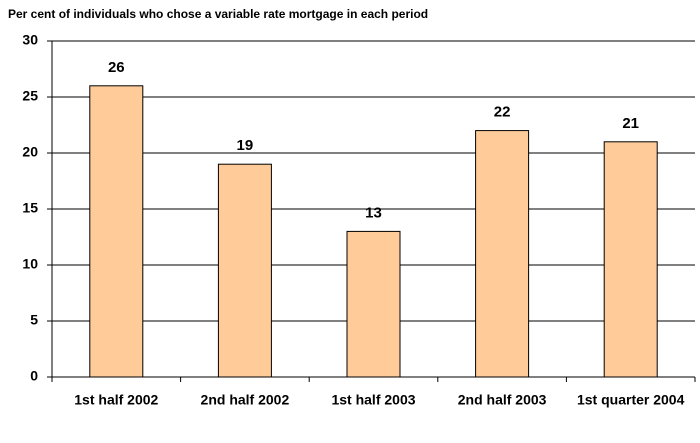 Image resolution: width=700 pixels, height=443 pixels. What do you see at coordinates (30, 264) in the screenshot?
I see `y-tick-label: 10` at bounding box center [30, 264].